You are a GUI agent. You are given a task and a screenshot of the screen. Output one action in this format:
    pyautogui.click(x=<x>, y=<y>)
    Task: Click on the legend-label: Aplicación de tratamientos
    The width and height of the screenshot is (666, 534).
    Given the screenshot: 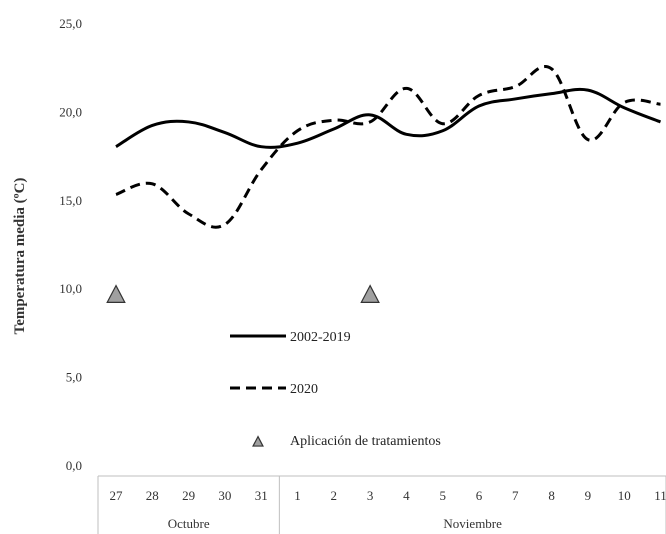 What is the action you would take?
    pyautogui.click(x=365, y=441)
    